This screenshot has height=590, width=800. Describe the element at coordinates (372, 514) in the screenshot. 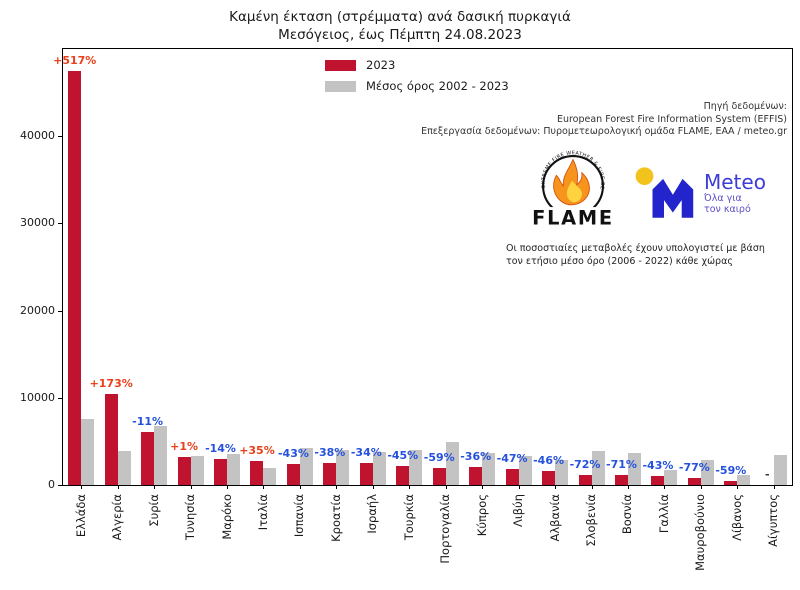

I see `x-tick-label-text: Ισραήλ` at that location.